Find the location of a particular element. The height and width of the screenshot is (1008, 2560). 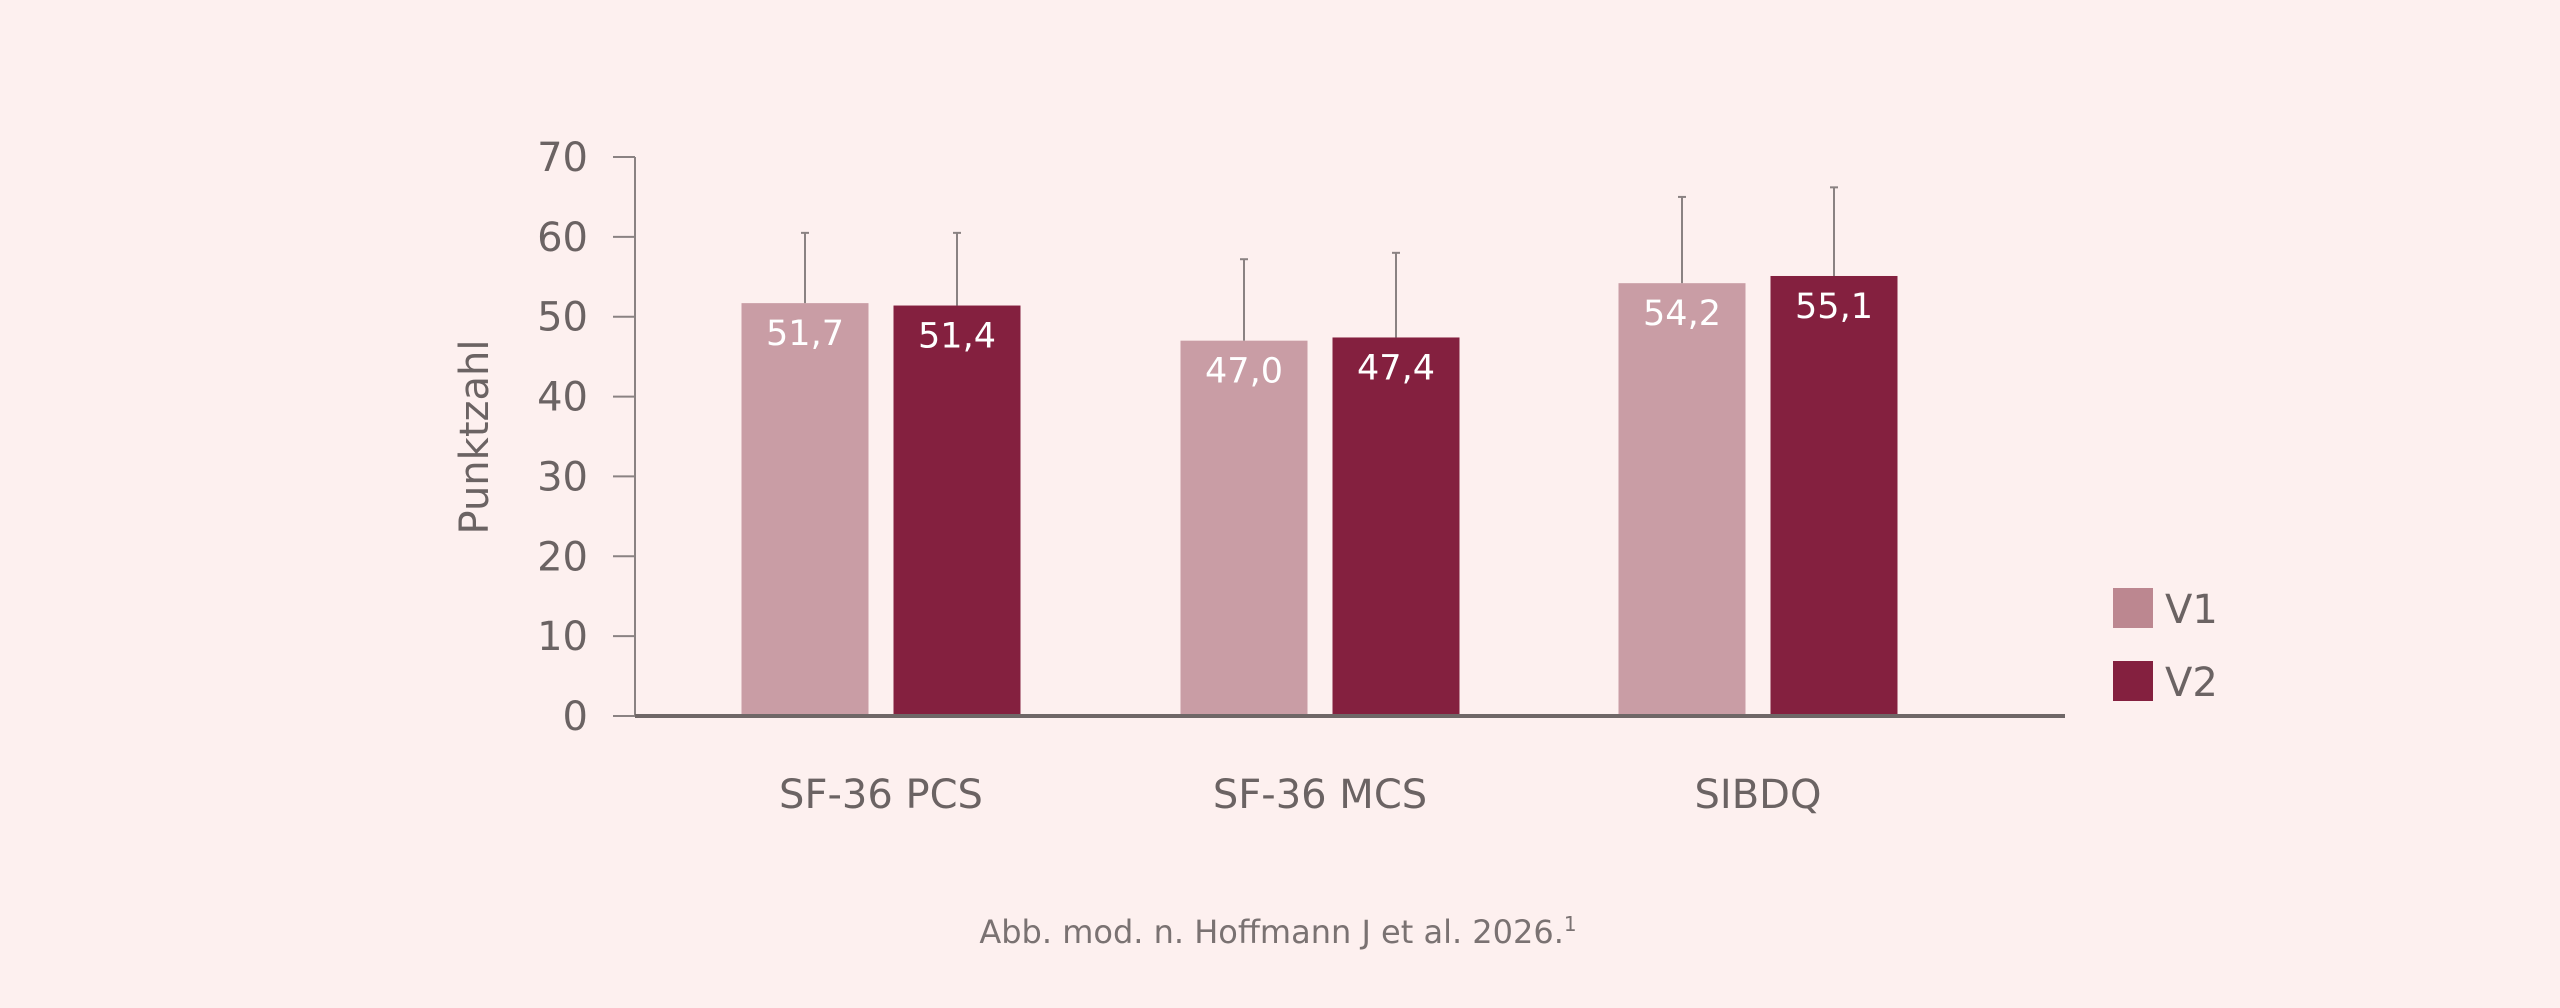

y-tick-label: 40 is located at coordinates (562, 398).